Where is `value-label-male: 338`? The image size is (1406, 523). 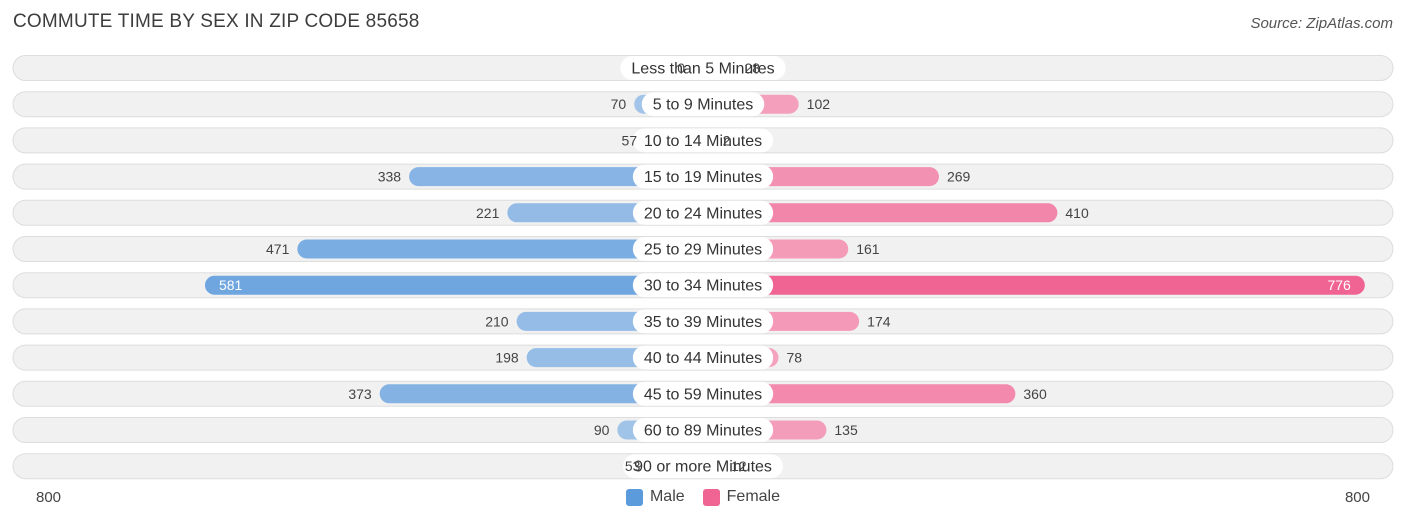
value-label-male: 338 is located at coordinates (390, 177).